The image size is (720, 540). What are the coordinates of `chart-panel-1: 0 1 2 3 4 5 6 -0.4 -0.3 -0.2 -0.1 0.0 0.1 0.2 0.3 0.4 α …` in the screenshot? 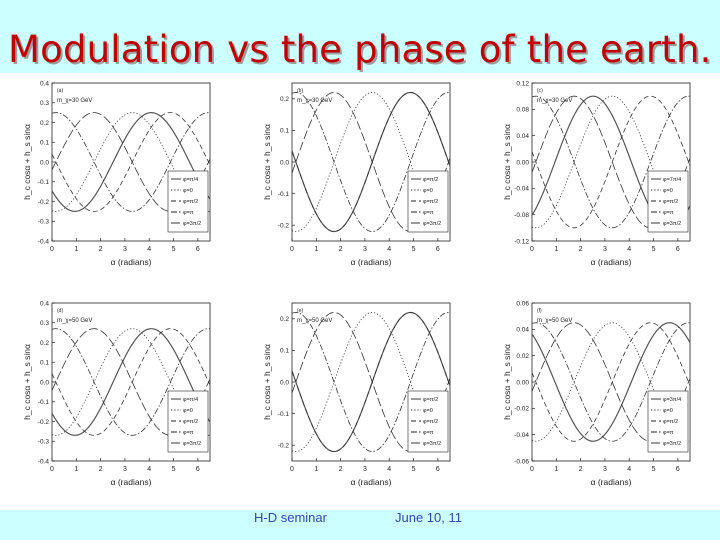 It's located at (120, 175).